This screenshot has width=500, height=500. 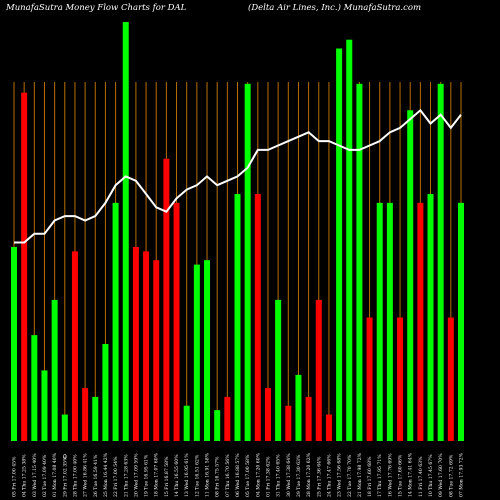 I want to click on x-tick-label: 15 Tue 17.60 66%, so click(x=401, y=475).